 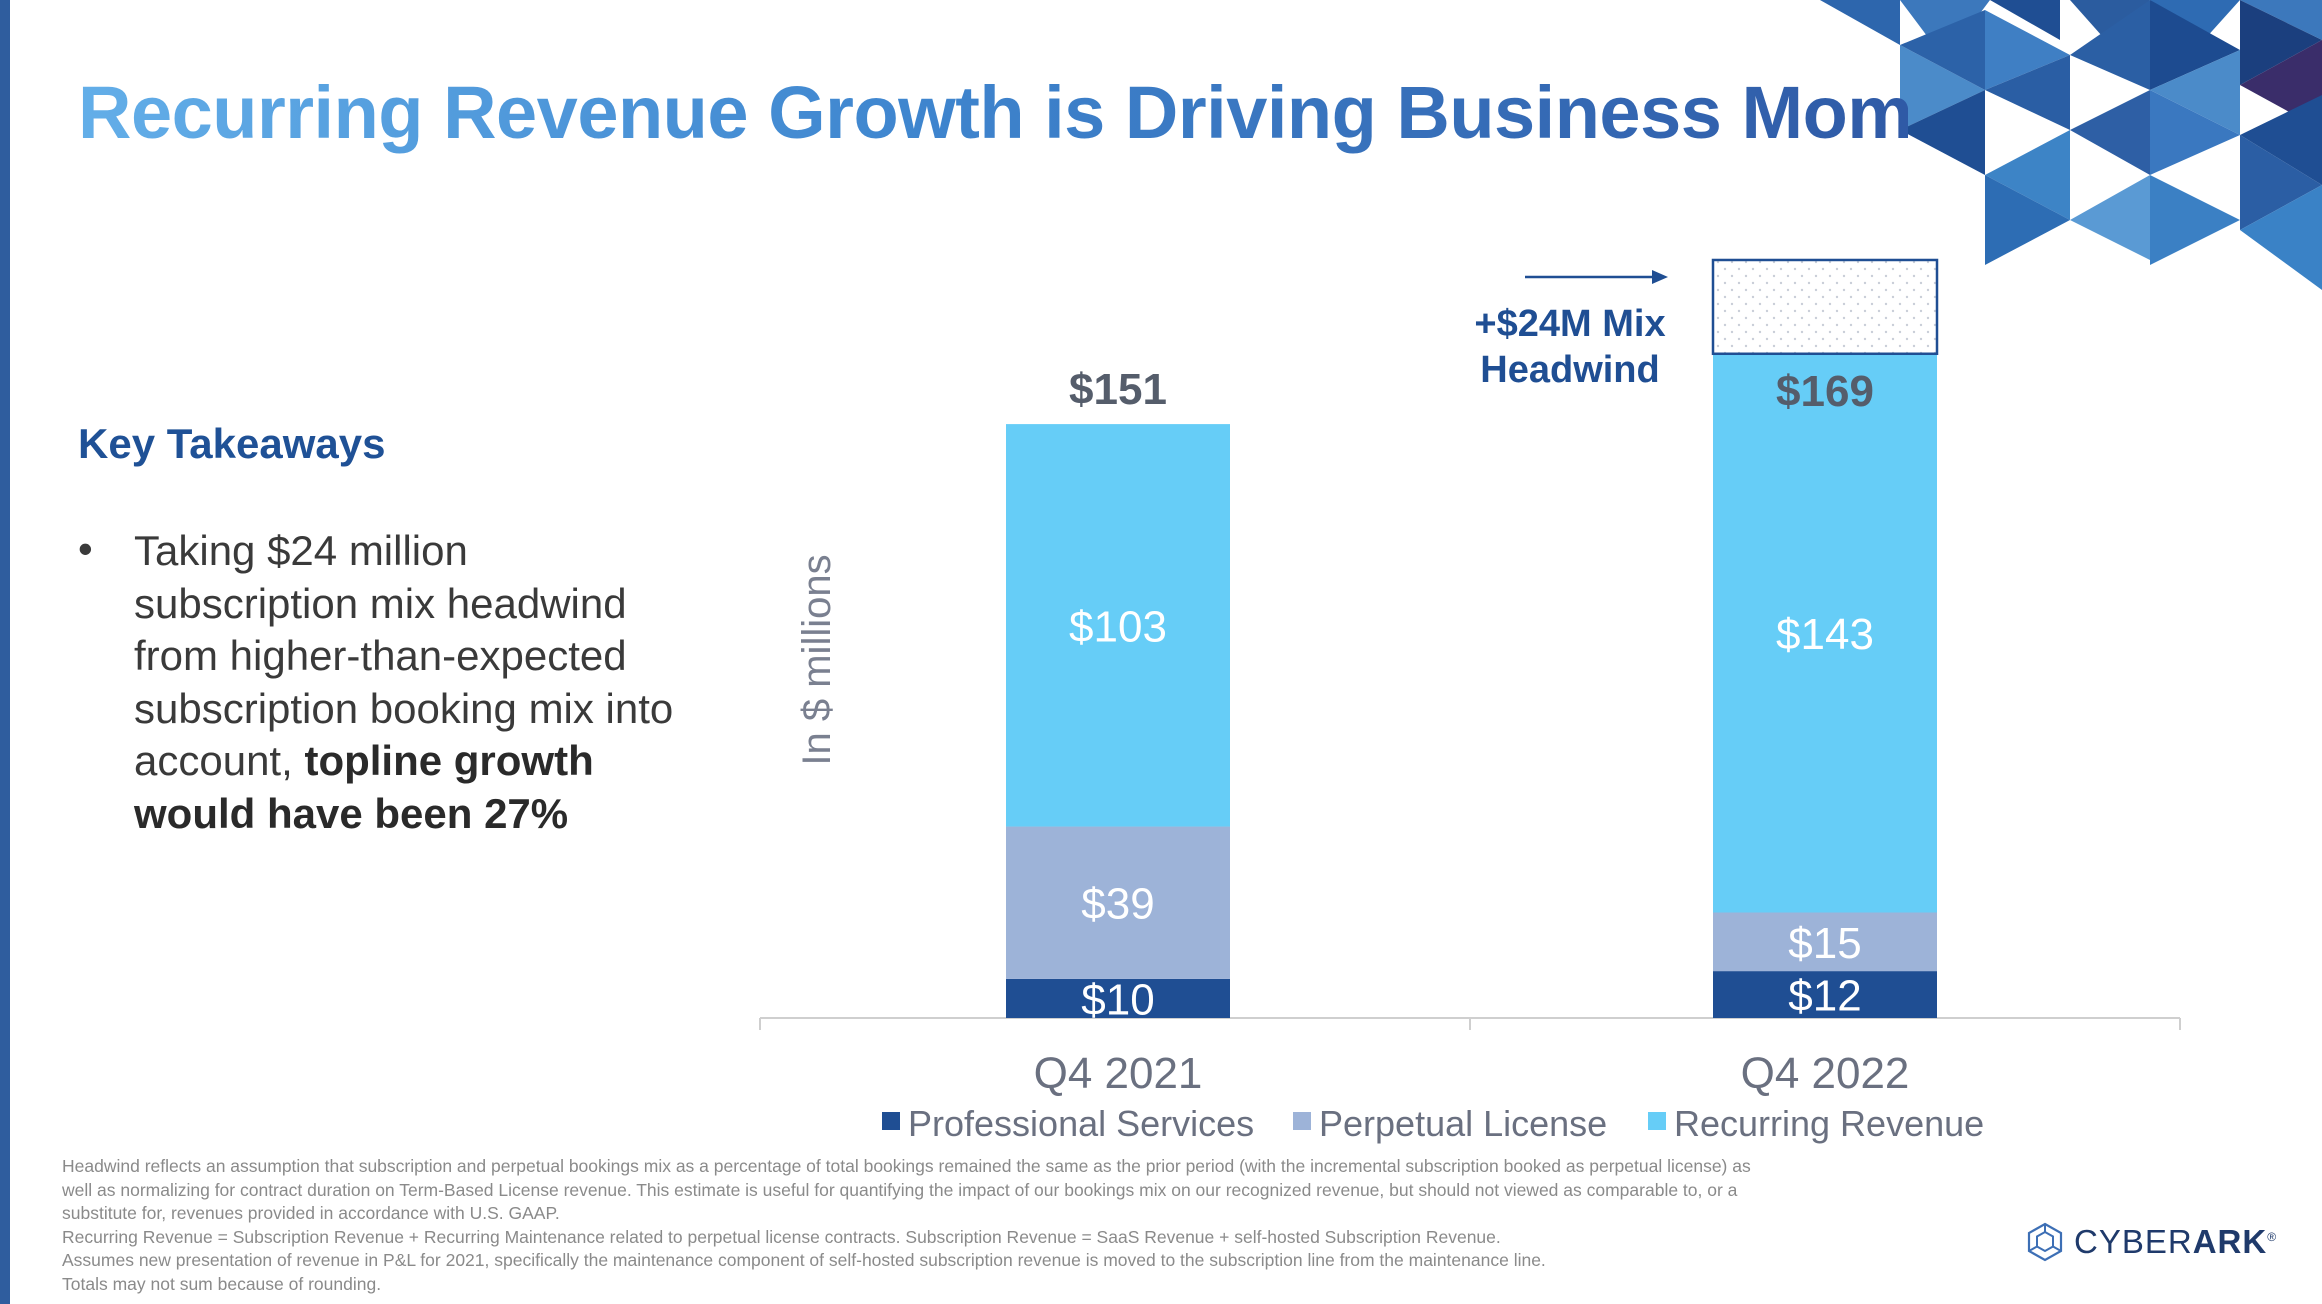 I want to click on bar-value-label: $12, so click(x=1824, y=996).